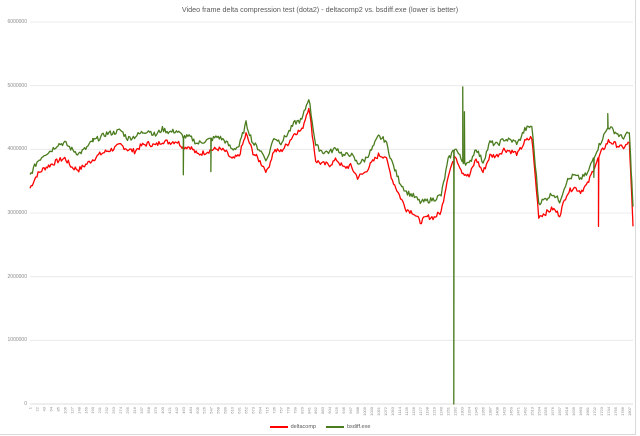 The width and height of the screenshot is (640, 436). I want to click on x-tick-label: 1219, so click(434, 411).